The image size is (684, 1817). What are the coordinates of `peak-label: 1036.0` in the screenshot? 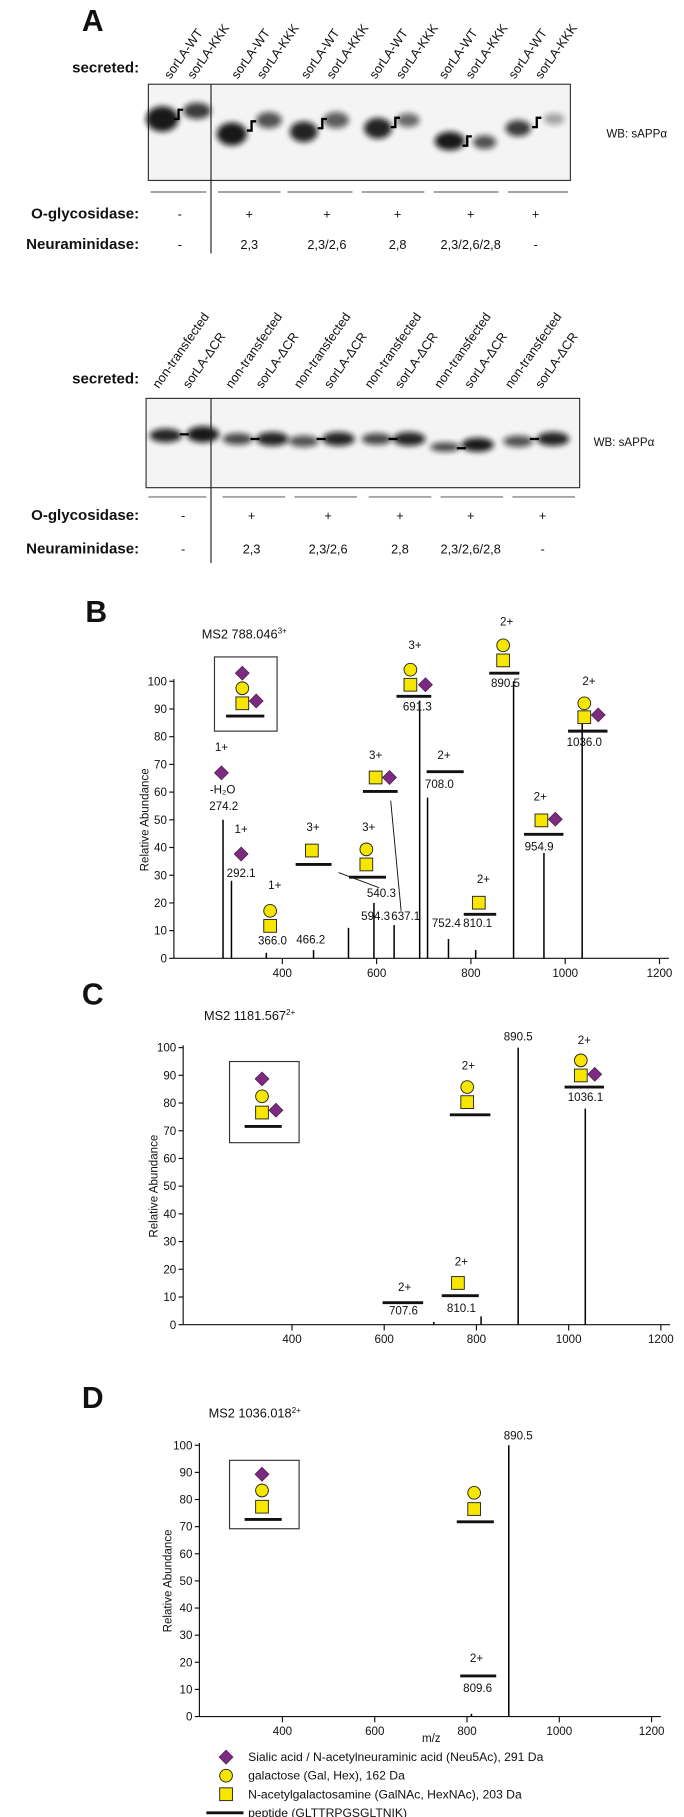 It's located at (584, 743).